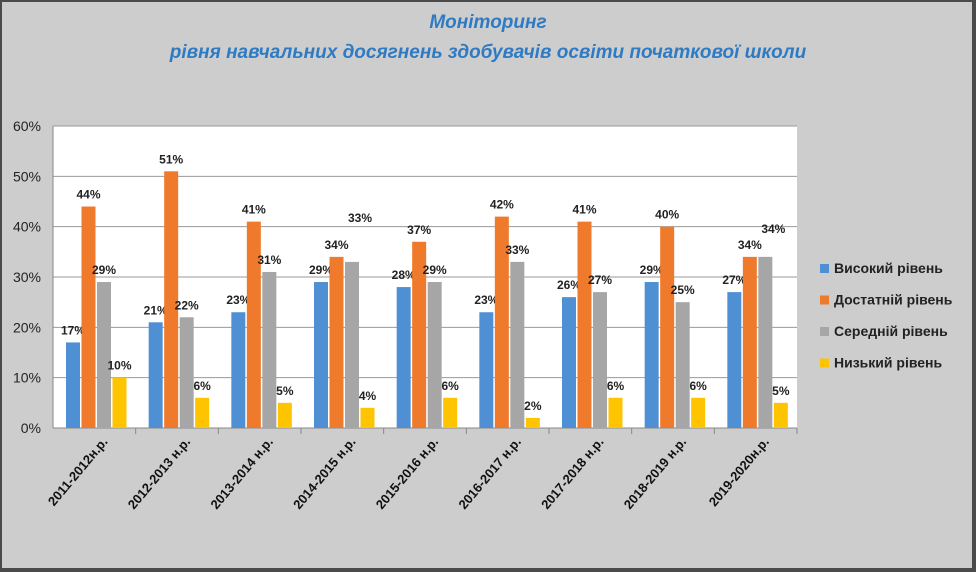  What do you see at coordinates (888, 363) in the screenshot?
I see `legend-label: Низький рівень` at bounding box center [888, 363].